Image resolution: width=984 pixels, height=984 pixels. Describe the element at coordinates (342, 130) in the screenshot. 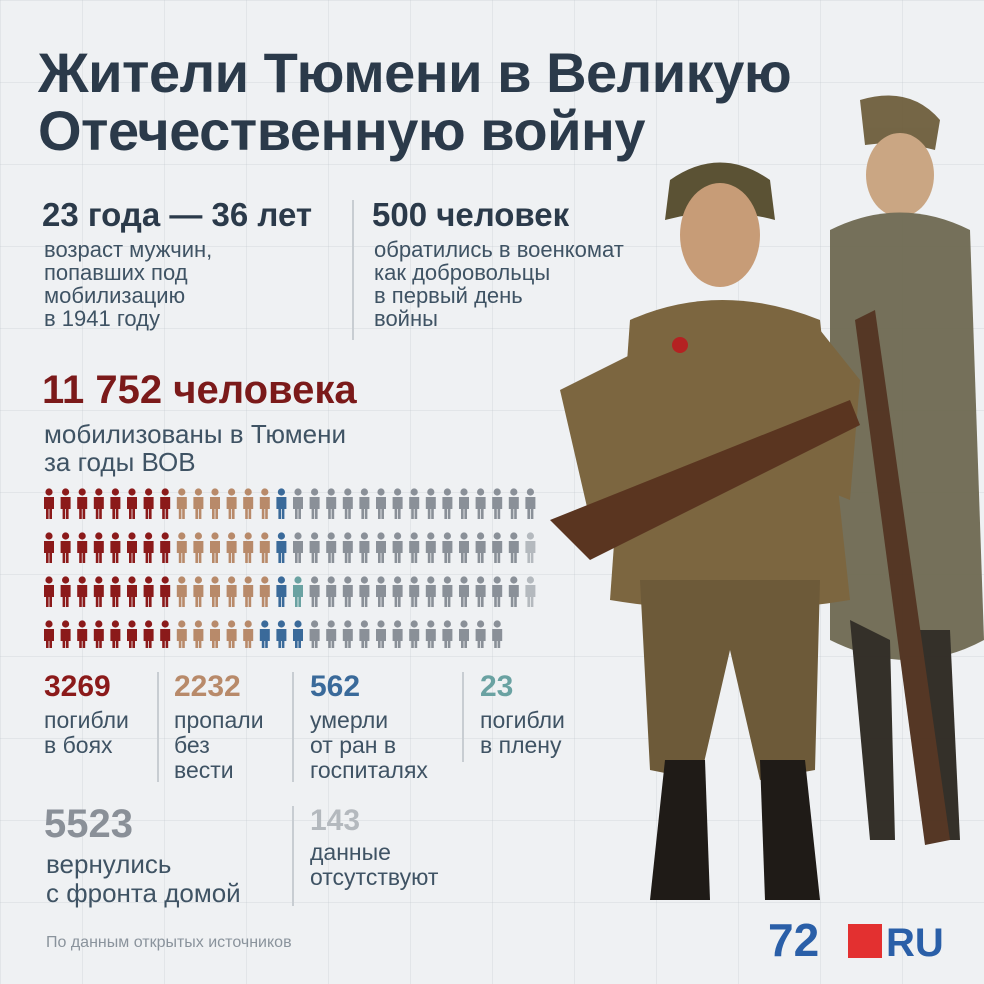

I see `title-line-2: Отечественную войну` at that location.